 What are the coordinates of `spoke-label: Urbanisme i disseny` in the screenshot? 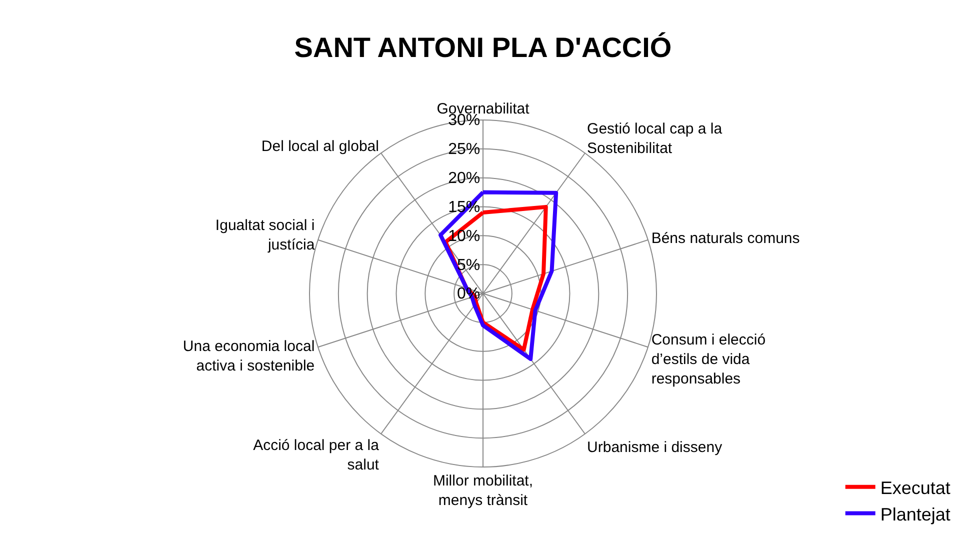 It's located at (655, 447).